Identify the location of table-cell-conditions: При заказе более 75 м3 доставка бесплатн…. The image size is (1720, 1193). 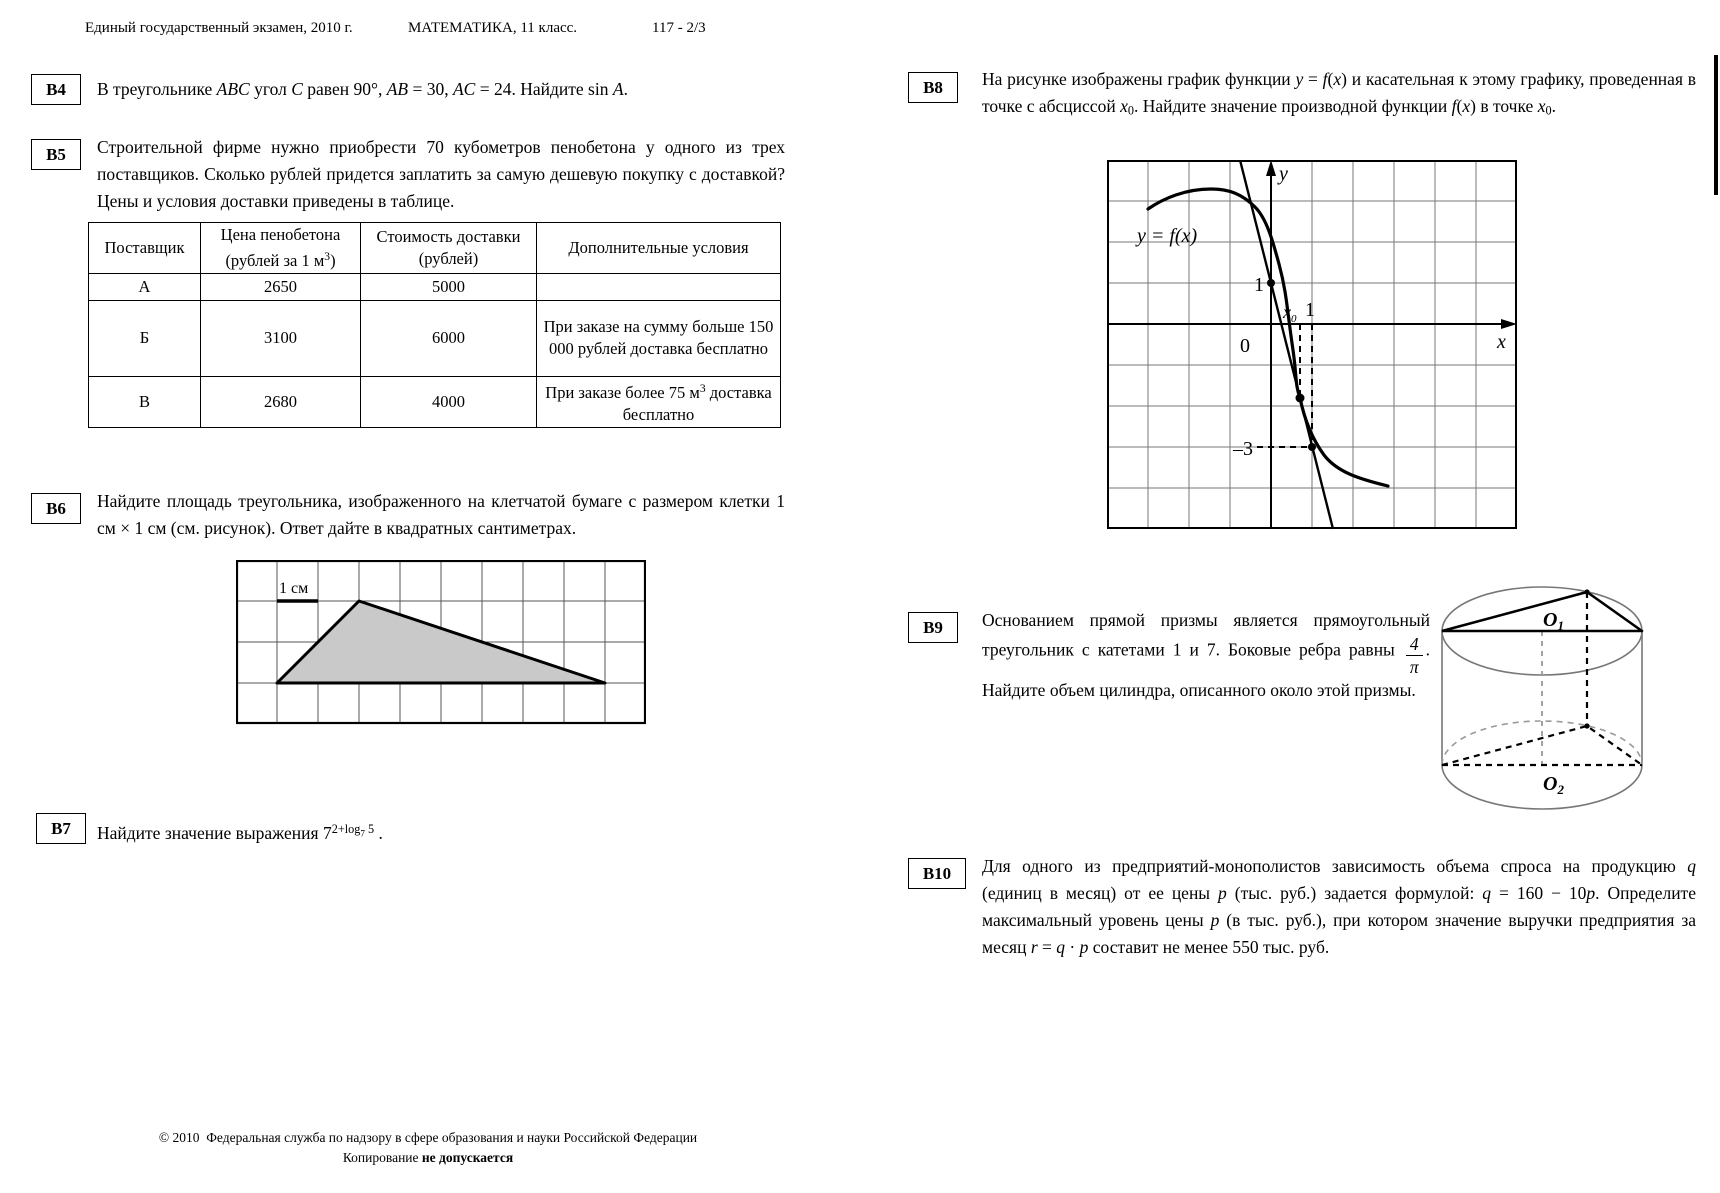
(658, 401).